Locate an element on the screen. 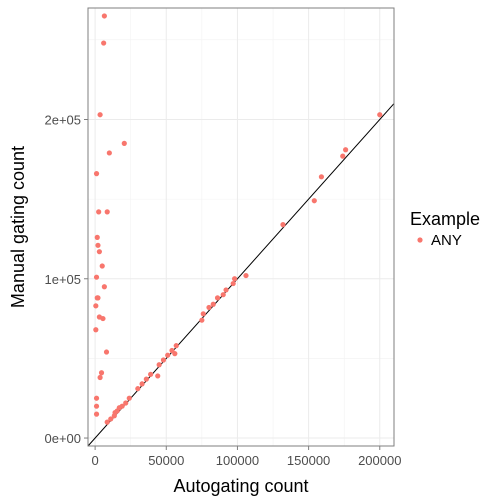 This screenshot has height=504, width=504. legend-key-any is located at coordinates (420, 240).